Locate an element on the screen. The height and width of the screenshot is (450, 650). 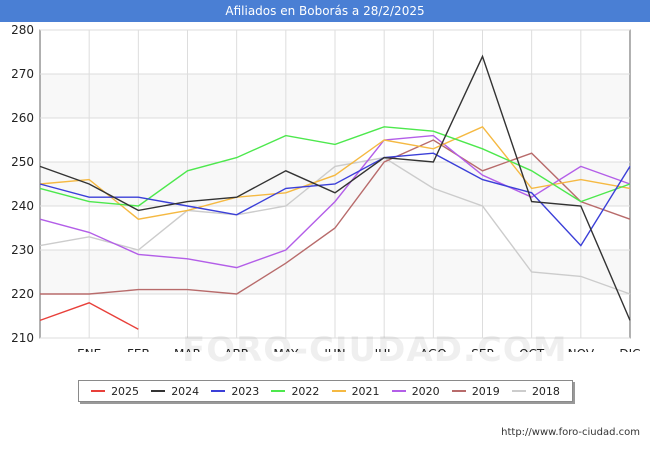
y-tick-label: 240 is located at coordinates (22, 206).